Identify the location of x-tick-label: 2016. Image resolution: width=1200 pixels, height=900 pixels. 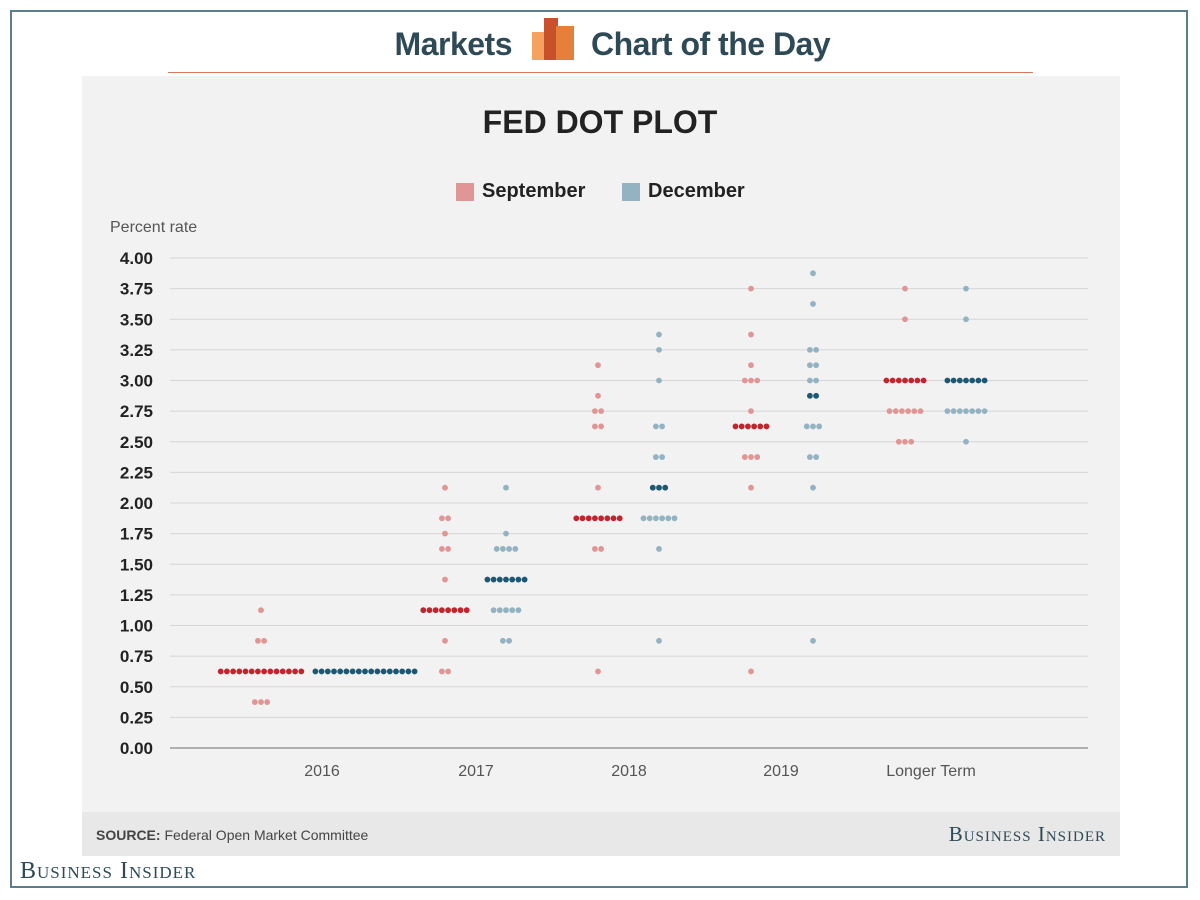
(322, 771).